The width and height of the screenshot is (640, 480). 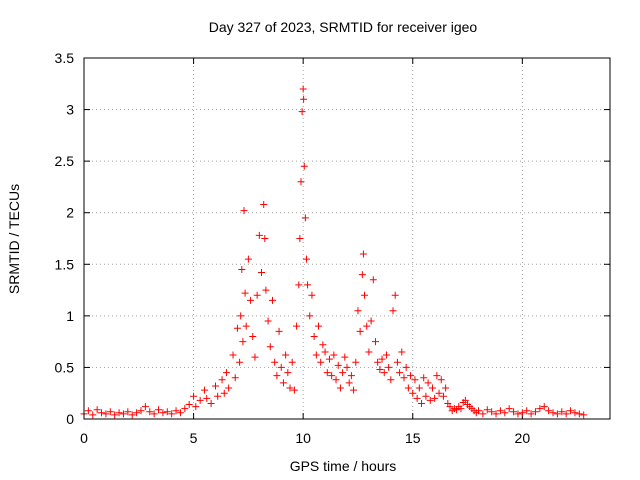 I want to click on x-tick-label: 10, so click(x=303, y=438).